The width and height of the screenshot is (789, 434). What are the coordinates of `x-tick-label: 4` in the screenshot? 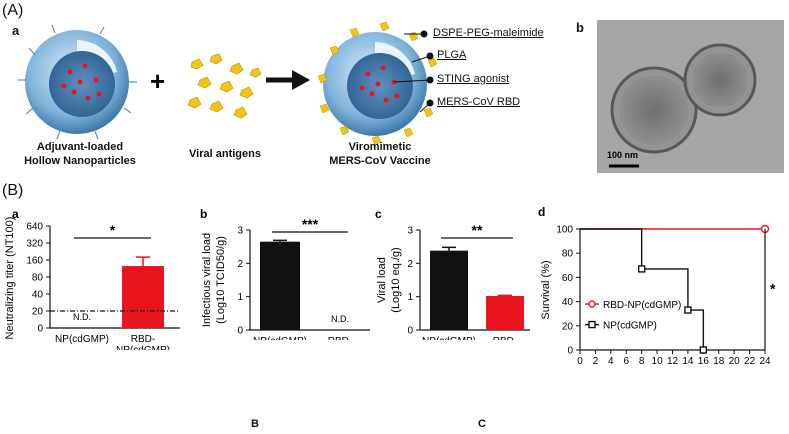 It's located at (611, 360).